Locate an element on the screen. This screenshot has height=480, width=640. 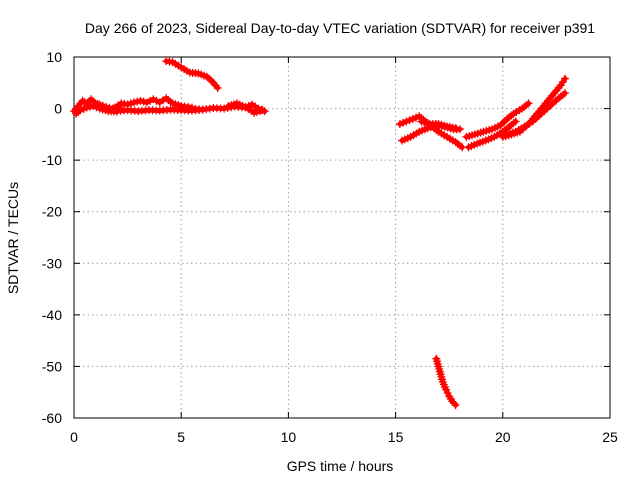
x-tick-label: 10 is located at coordinates (289, 437).